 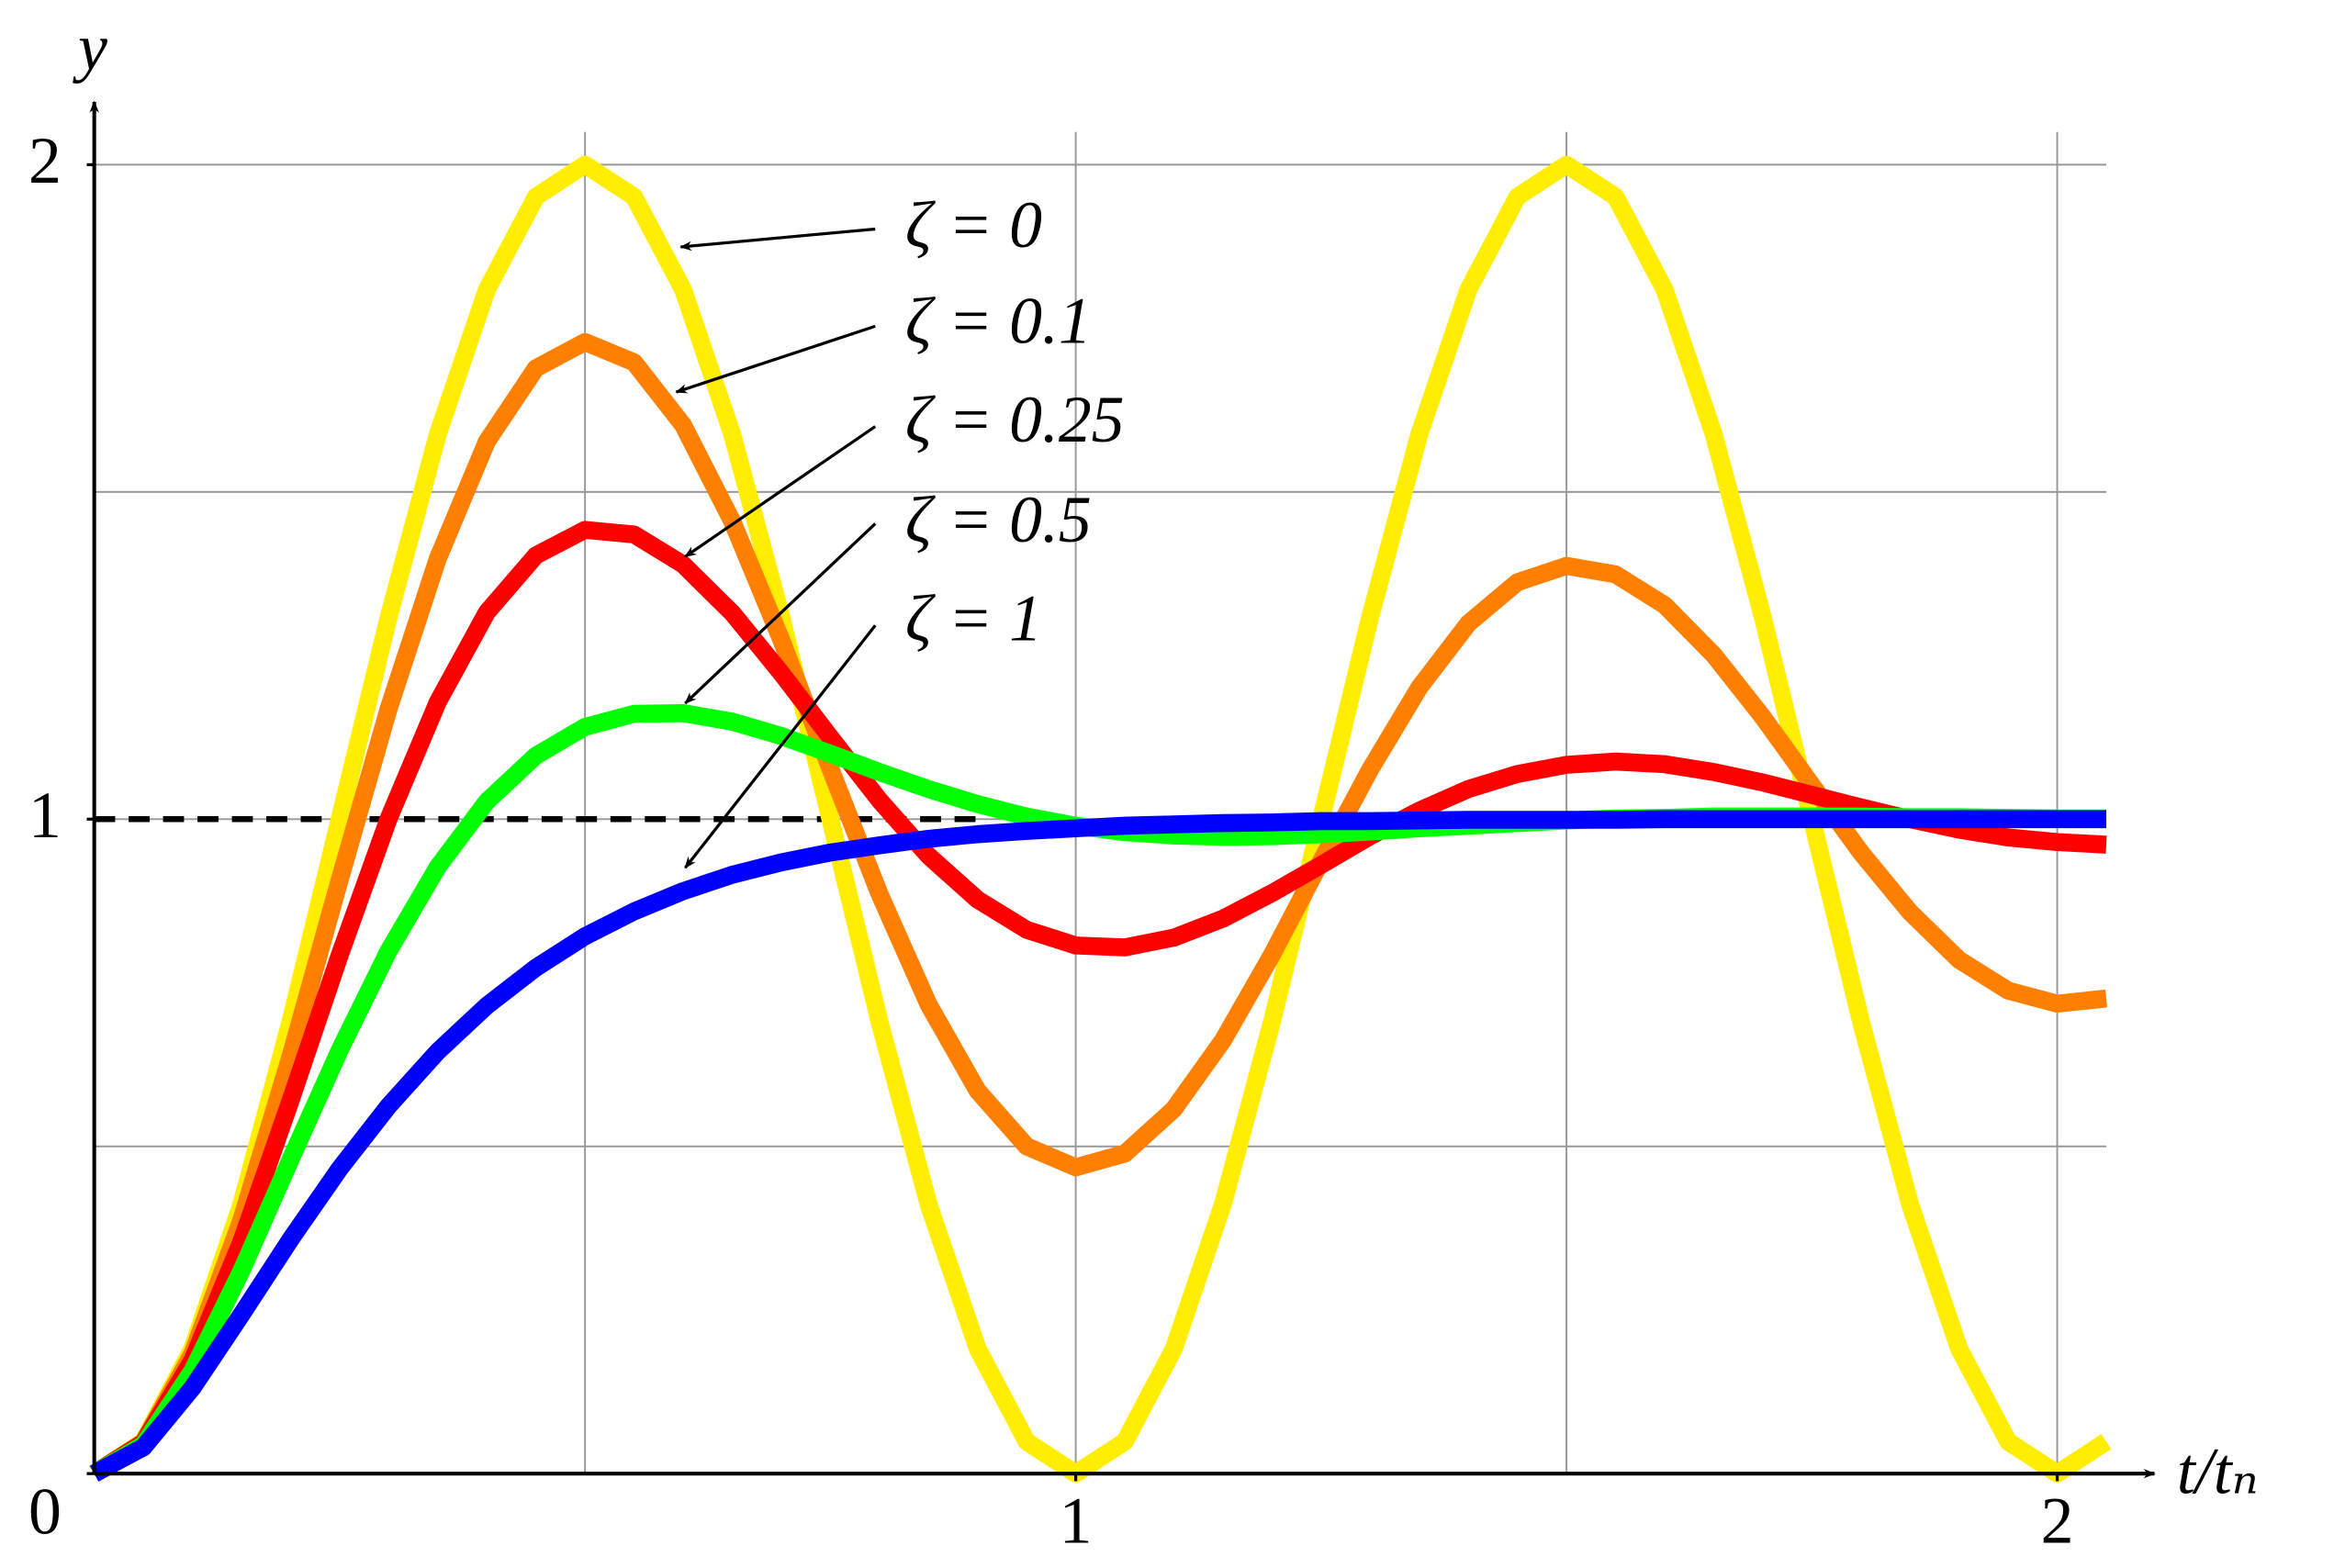 What do you see at coordinates (2218, 1471) in the screenshot?
I see `x-axis-label: t/tₙ` at bounding box center [2218, 1471].